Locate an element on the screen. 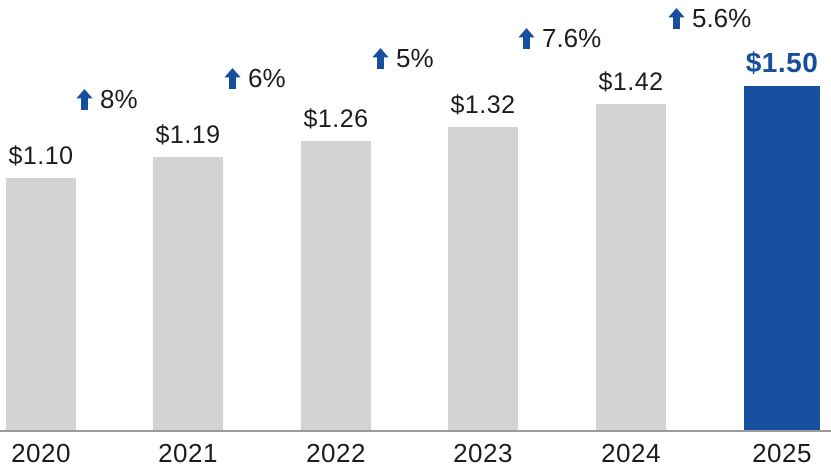 The width and height of the screenshot is (831, 473). growth-annotation-label: 8% is located at coordinates (119, 99).